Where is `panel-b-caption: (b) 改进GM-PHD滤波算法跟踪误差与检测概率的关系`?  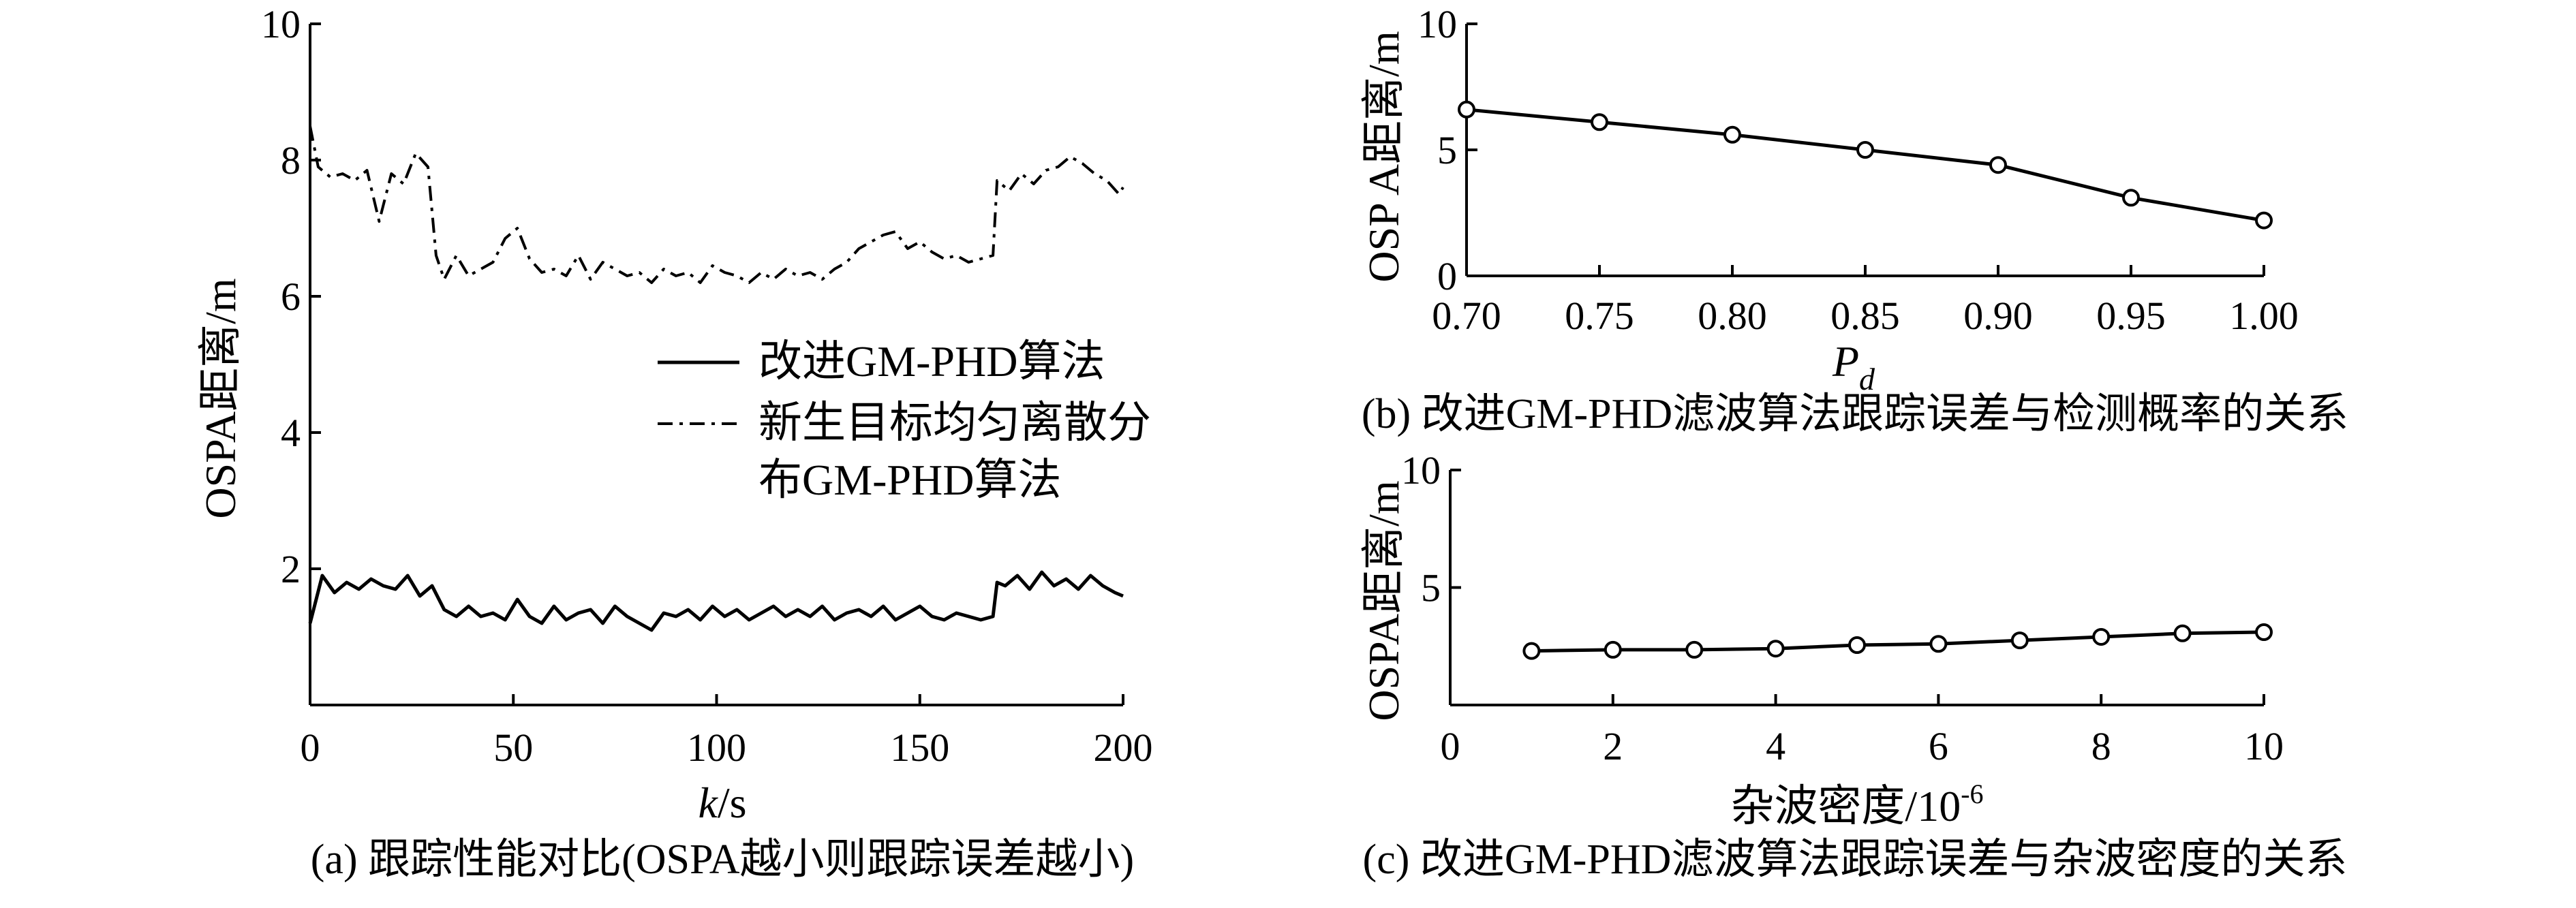 panel-b-caption: (b) 改进GM-PHD滤波算法跟踪误差与检测概率的关系 is located at coordinates (1855, 414).